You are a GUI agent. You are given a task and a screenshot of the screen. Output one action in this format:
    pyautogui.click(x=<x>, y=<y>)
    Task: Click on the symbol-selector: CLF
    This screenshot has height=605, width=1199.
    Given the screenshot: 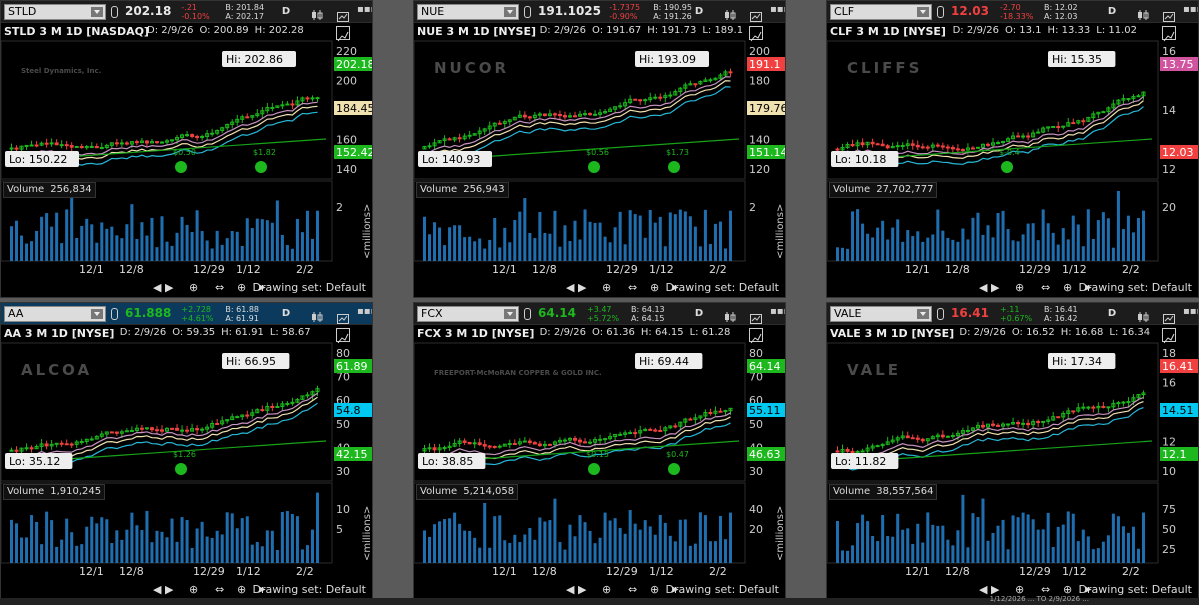 What is the action you would take?
    pyautogui.click(x=881, y=12)
    